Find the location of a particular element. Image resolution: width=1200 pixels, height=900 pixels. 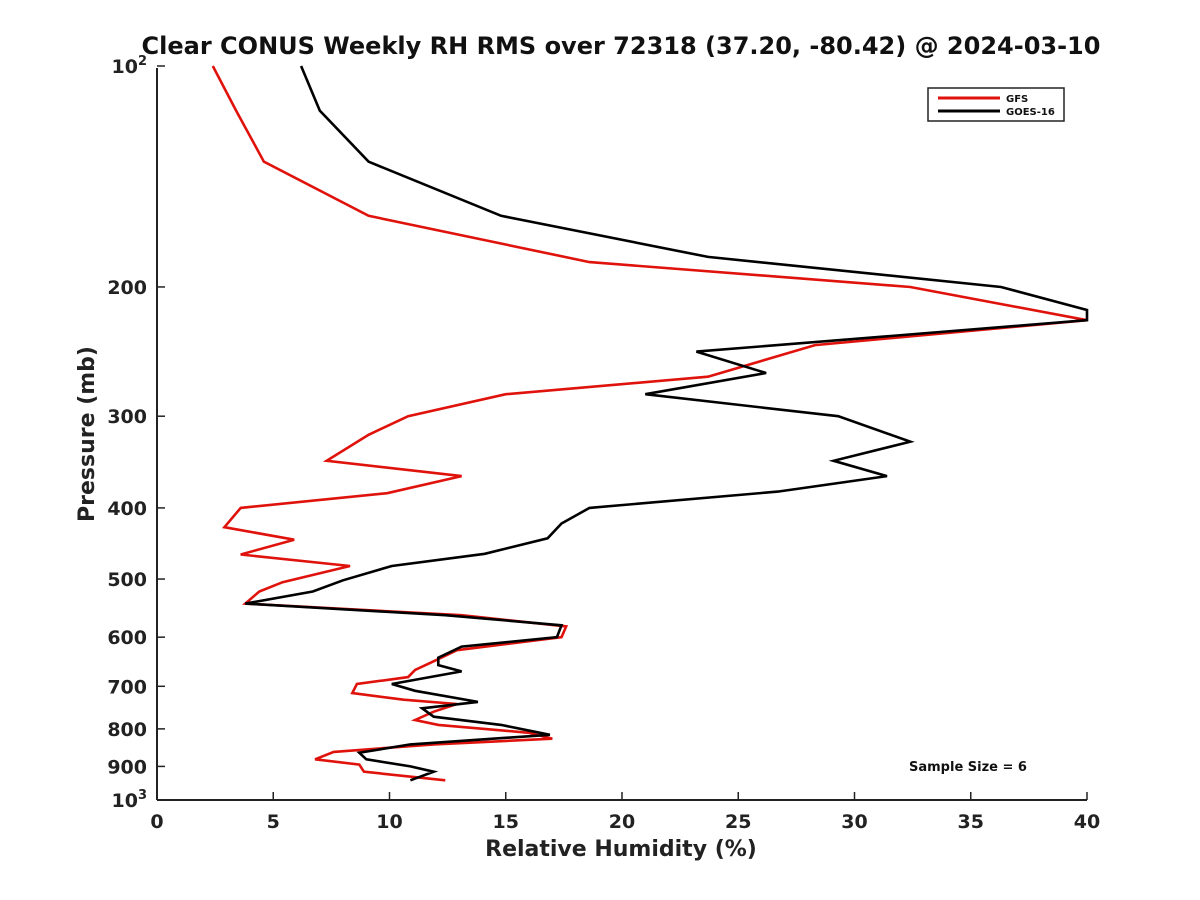

legend-label-gfs: GFS is located at coordinates (1017, 99).